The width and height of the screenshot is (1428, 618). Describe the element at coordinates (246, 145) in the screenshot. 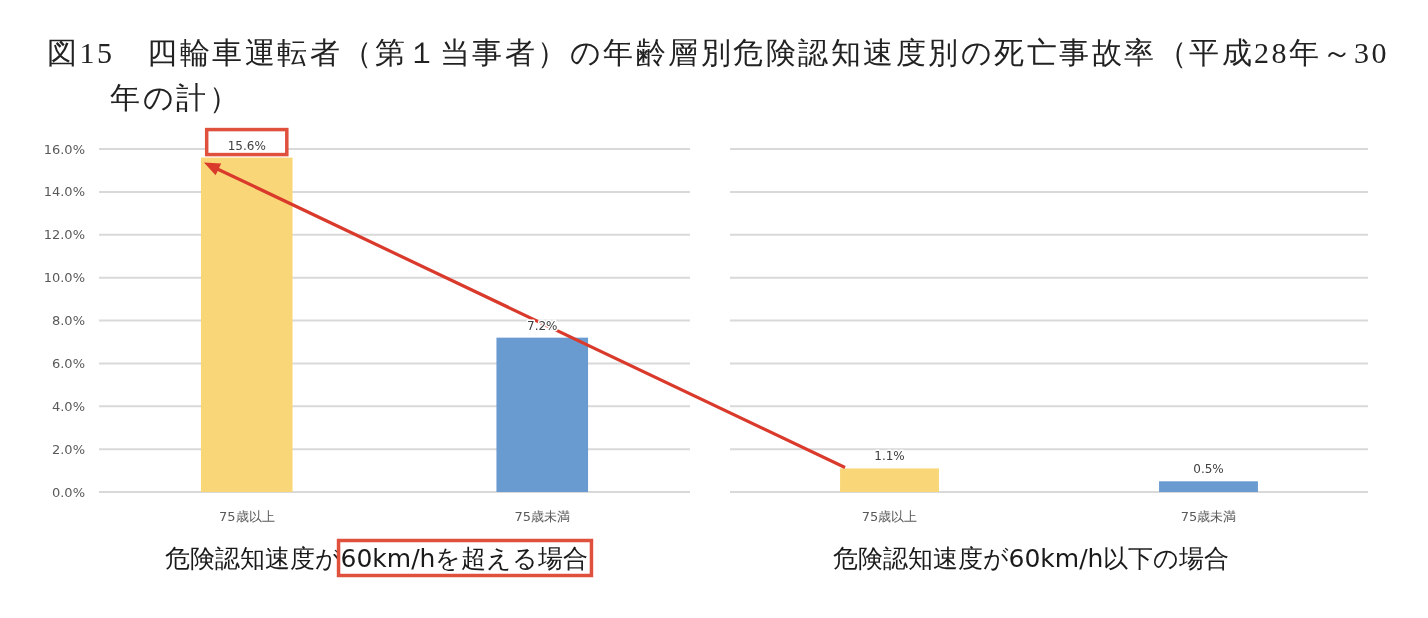

I see `data-label: 15.6%` at that location.